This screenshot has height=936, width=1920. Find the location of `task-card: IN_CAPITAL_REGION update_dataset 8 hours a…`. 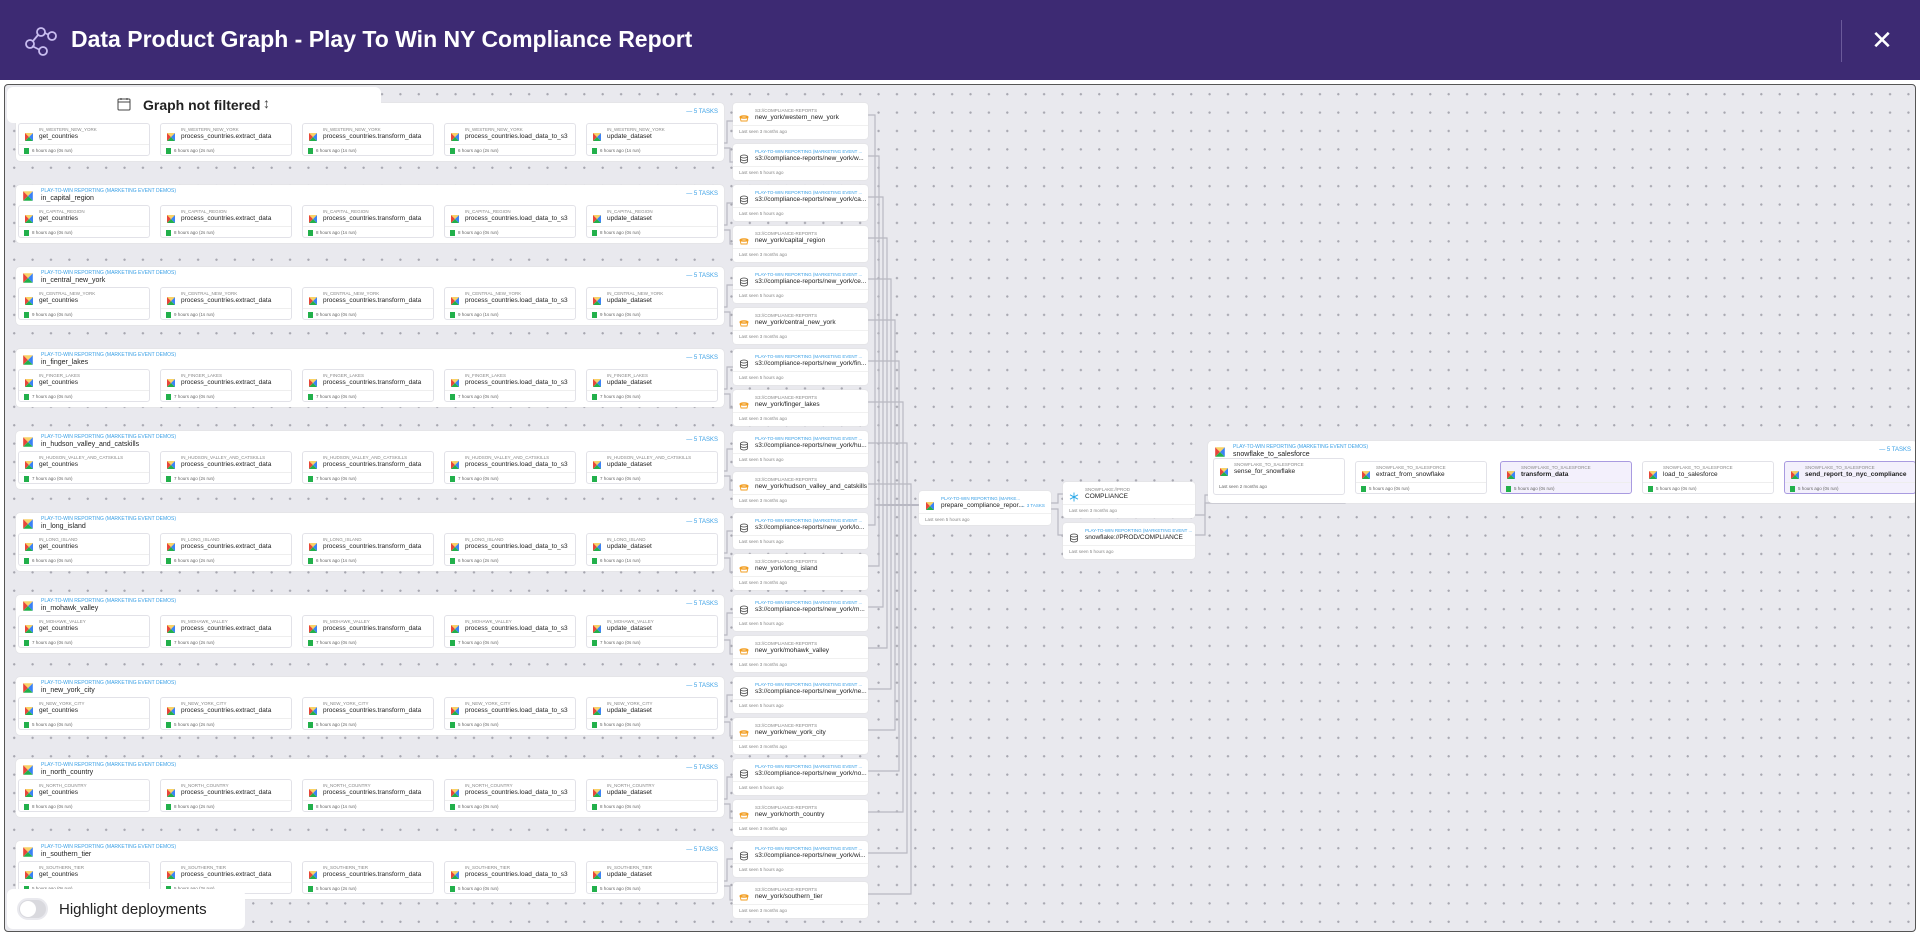

task-card: IN_CAPITAL_REGION update_dataset 8 hours a… is located at coordinates (652, 221).